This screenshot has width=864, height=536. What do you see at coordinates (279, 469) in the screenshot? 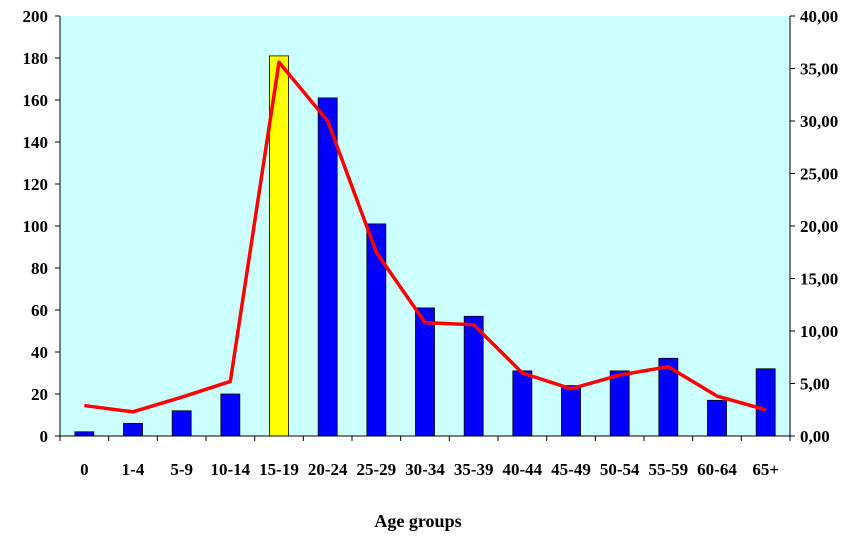
I see `x-tick-label: 15-19` at bounding box center [279, 469].